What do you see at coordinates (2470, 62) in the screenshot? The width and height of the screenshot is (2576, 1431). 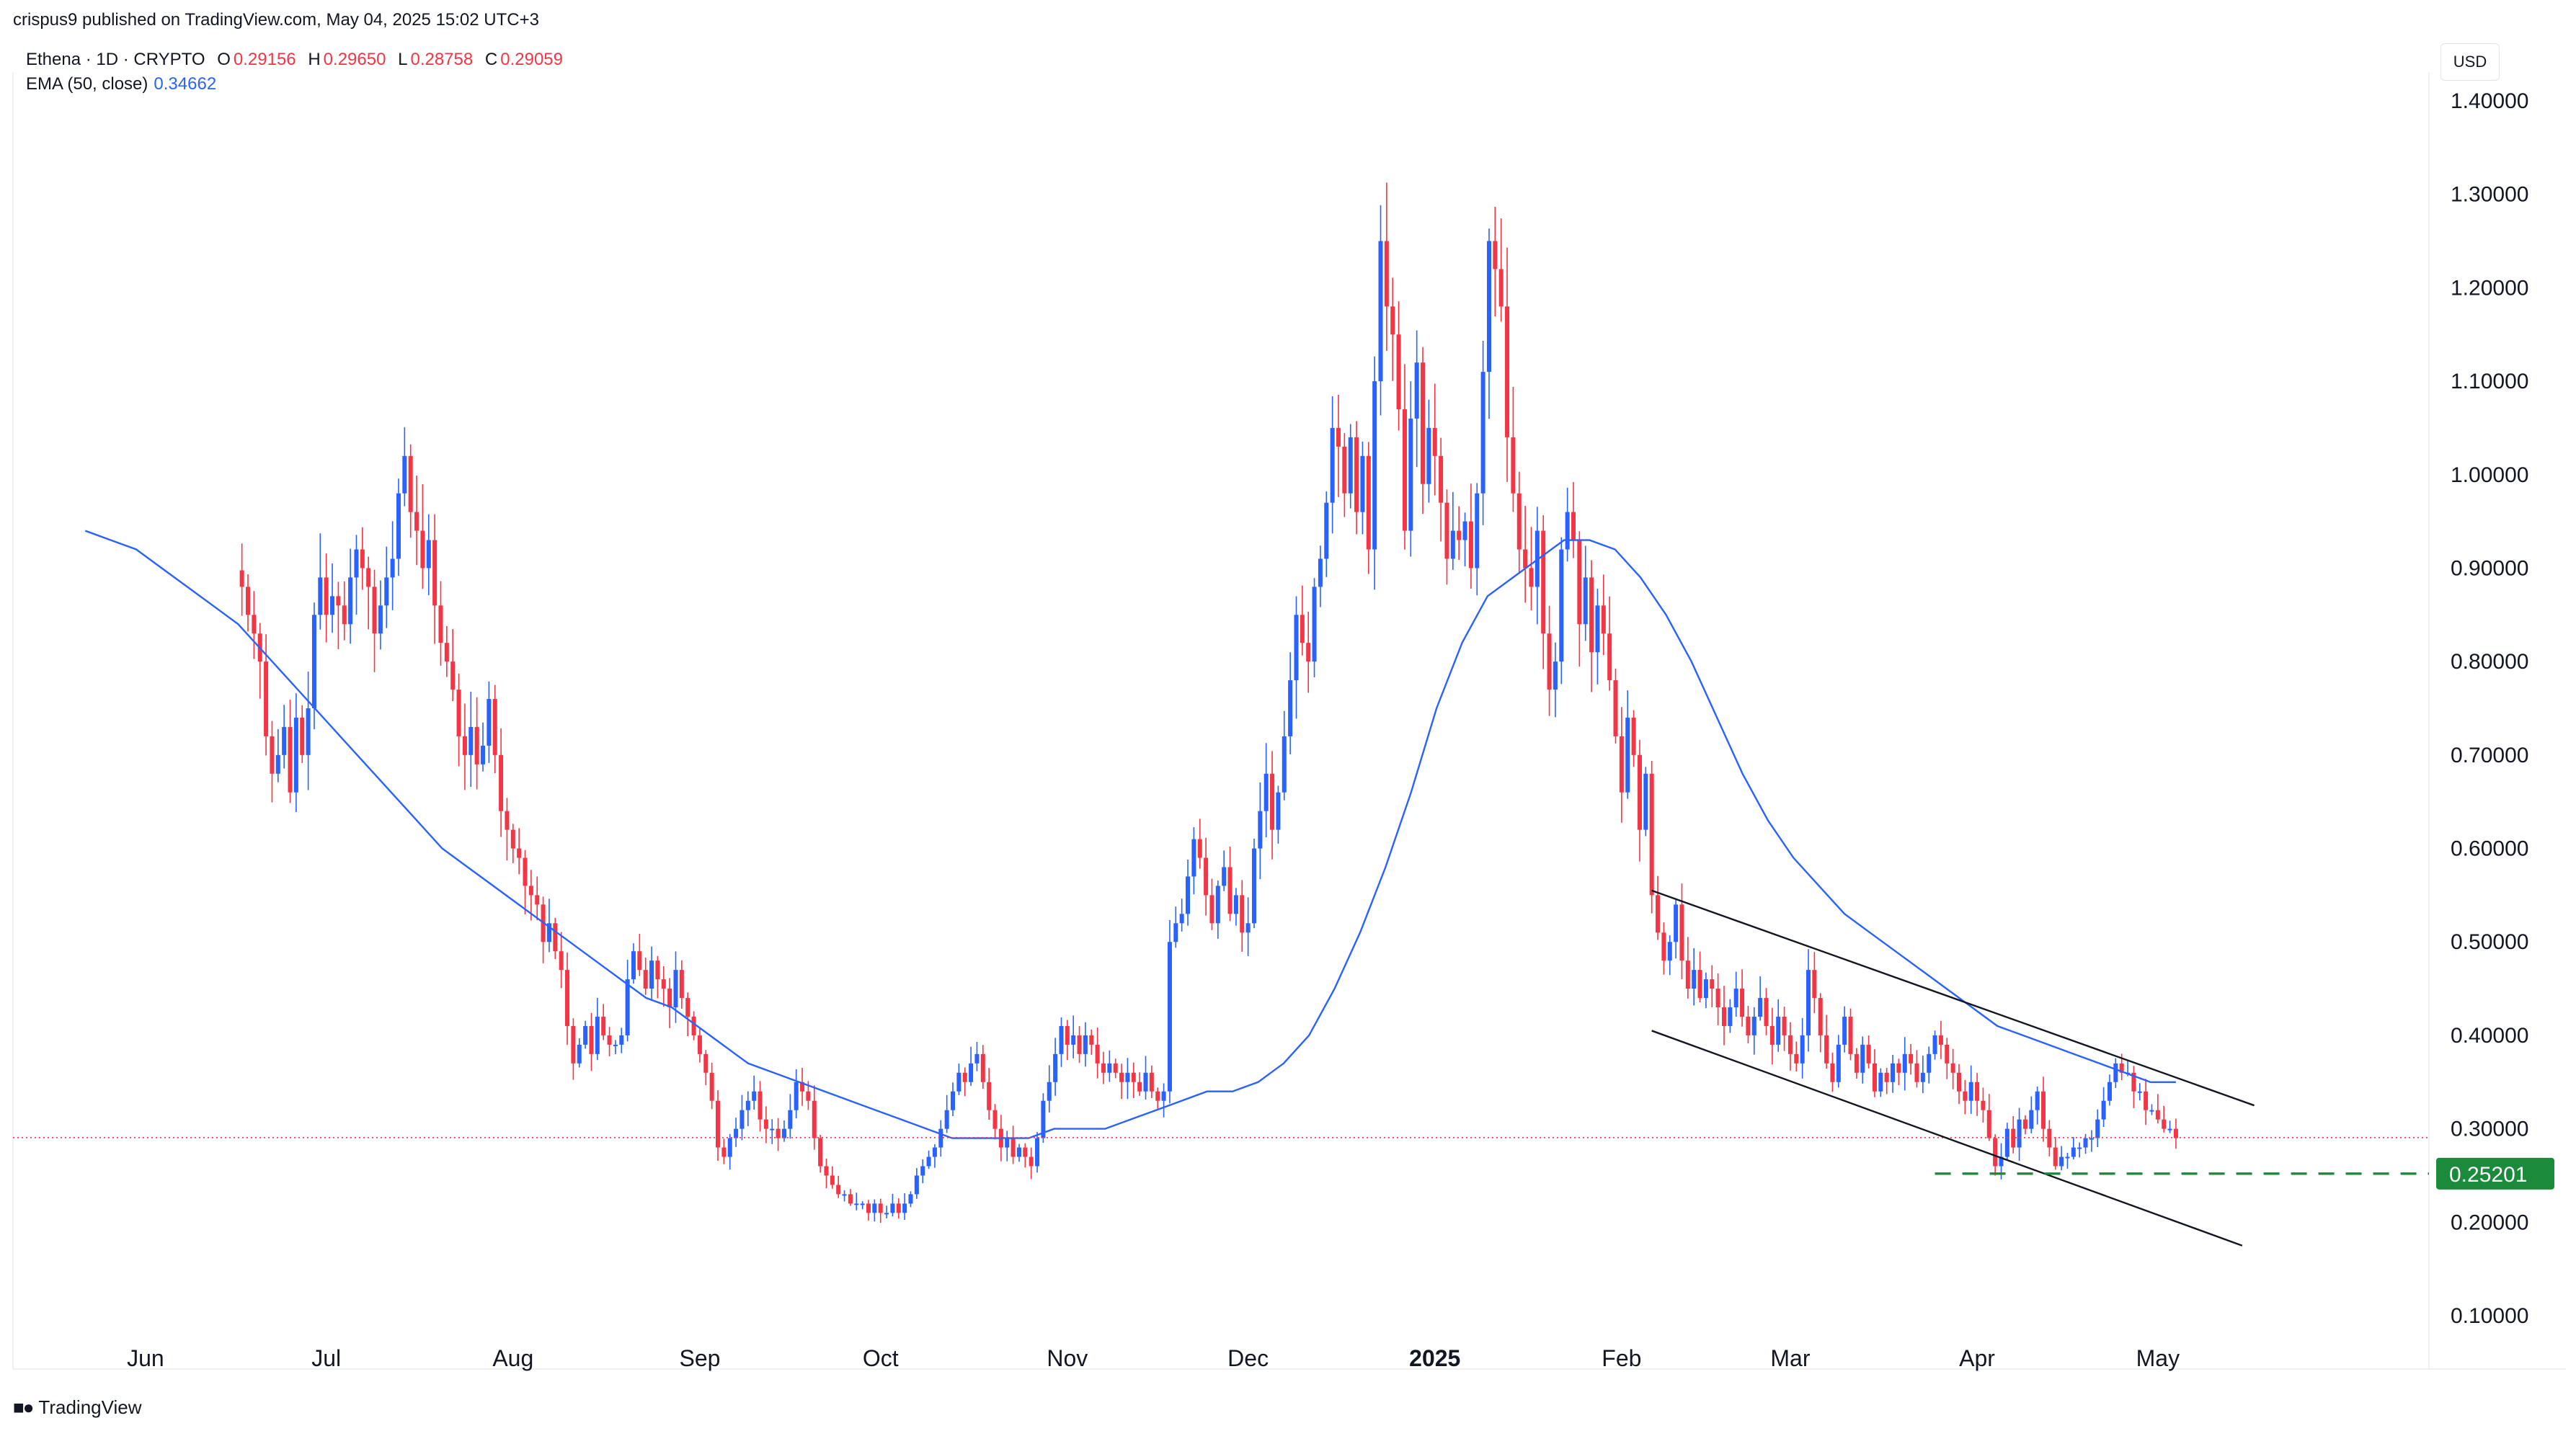 I see `currency-button: USD` at bounding box center [2470, 62].